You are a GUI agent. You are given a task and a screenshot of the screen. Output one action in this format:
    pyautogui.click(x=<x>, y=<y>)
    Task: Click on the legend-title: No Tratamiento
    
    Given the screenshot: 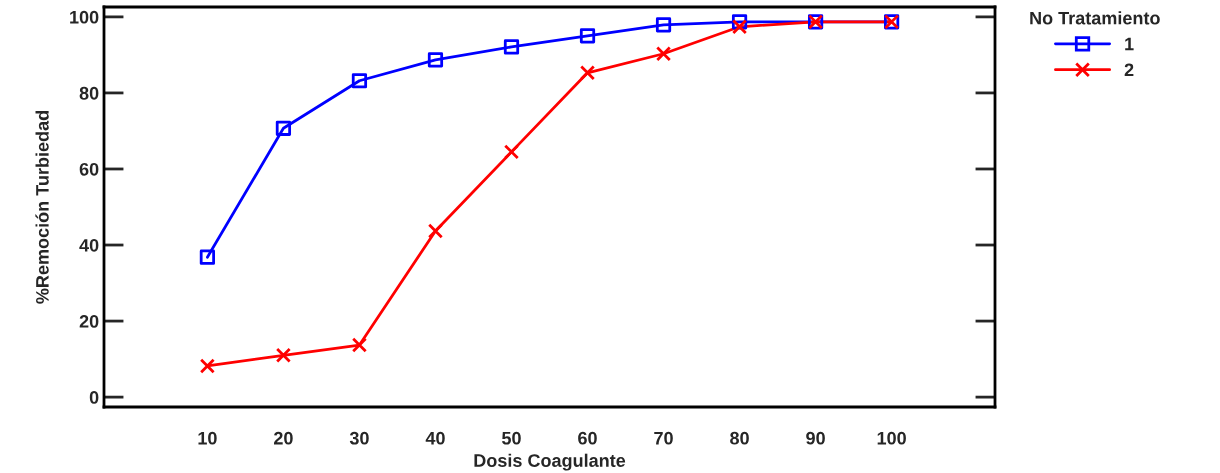 What is the action you would take?
    pyautogui.click(x=1095, y=18)
    